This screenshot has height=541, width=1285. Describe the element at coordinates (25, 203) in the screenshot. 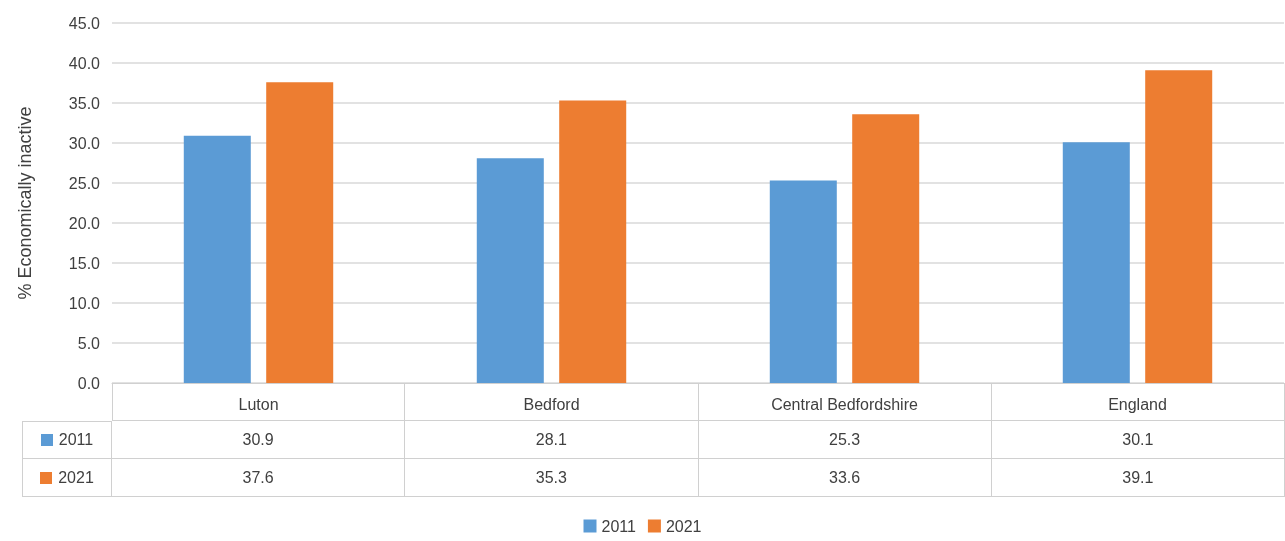

I see `y-axis-title: % Economically inactive` at that location.